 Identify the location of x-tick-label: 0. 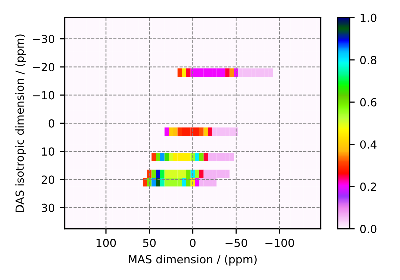
(193, 243).